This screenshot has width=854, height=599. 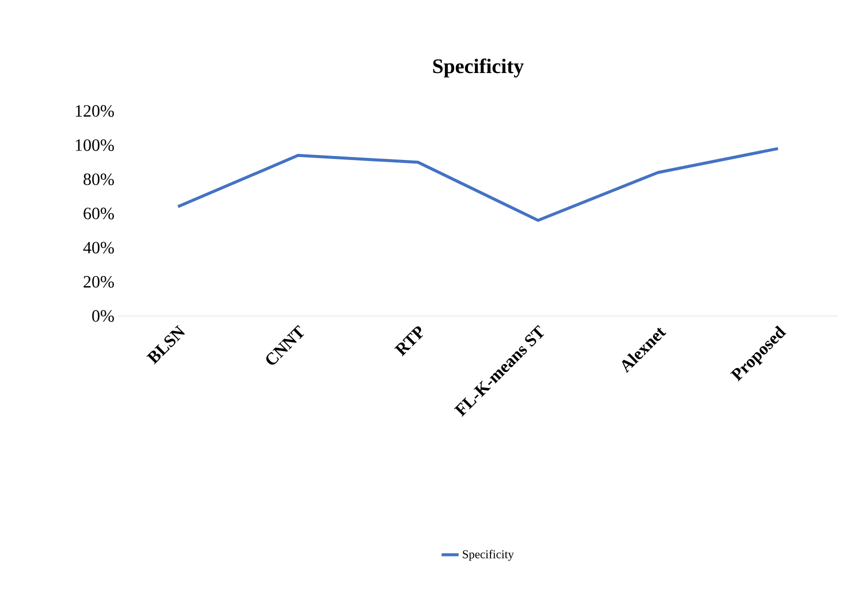 What do you see at coordinates (95, 145) in the screenshot?
I see `y-tick-label: 100%` at bounding box center [95, 145].